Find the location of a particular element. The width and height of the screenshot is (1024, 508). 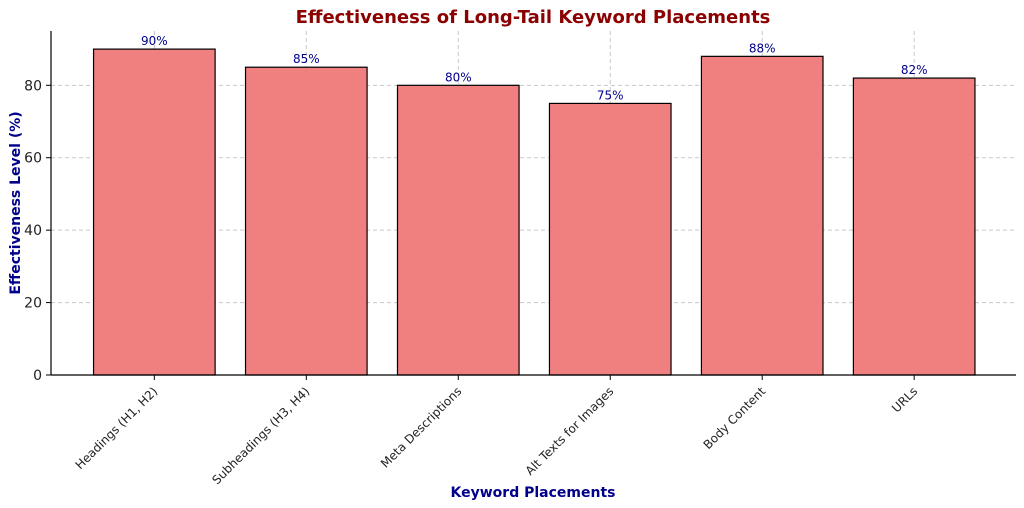

x-axis-label: Keyword Placements is located at coordinates (533, 493).